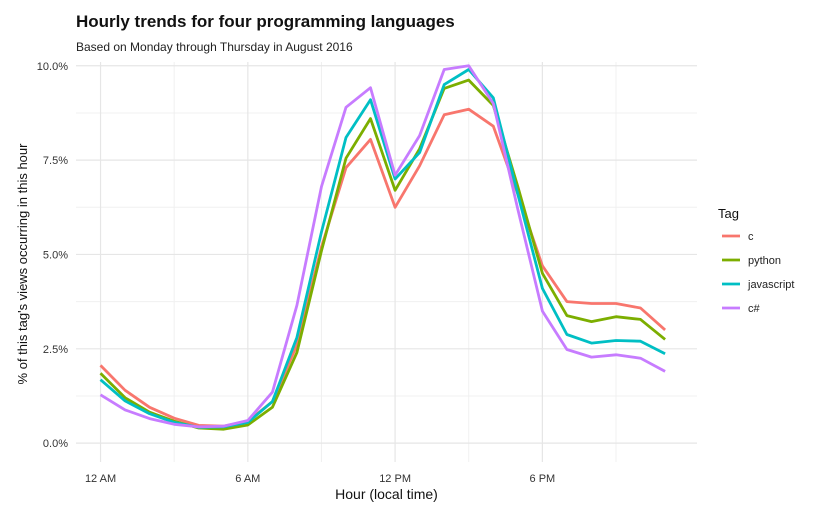 The height and width of the screenshot is (519, 819). What do you see at coordinates (100, 479) in the screenshot?
I see `x-tick-label: 12 AM` at bounding box center [100, 479].